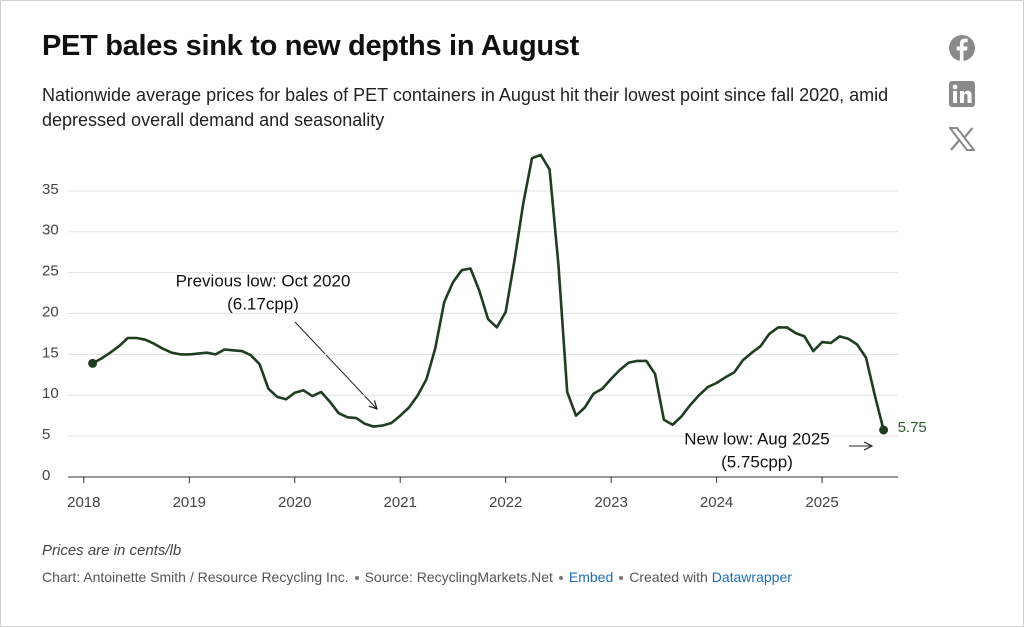 The height and width of the screenshot is (627, 1024). Describe the element at coordinates (112, 550) in the screenshot. I see `notes: Prices are in cents/lb` at that location.